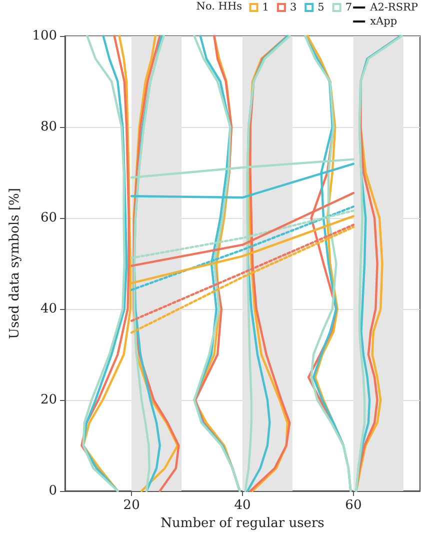 This screenshot has width=422, height=539. What do you see at coordinates (48, 218) in the screenshot?
I see `y-tick-label: 60` at bounding box center [48, 218].